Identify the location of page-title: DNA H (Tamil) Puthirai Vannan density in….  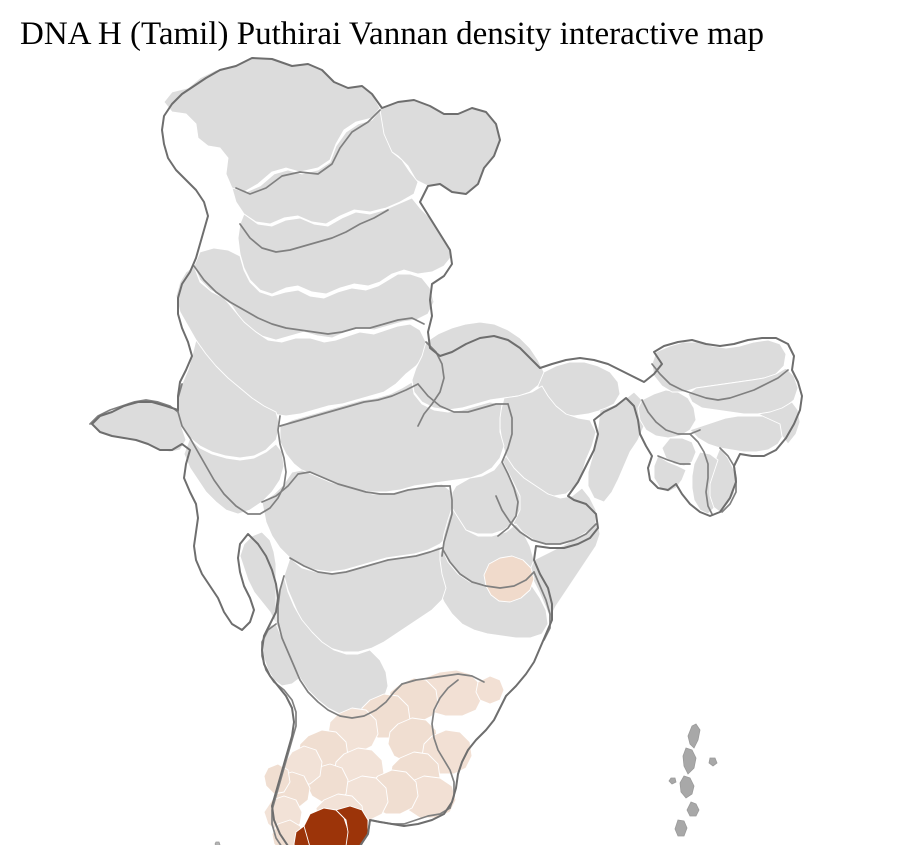
(392, 34).